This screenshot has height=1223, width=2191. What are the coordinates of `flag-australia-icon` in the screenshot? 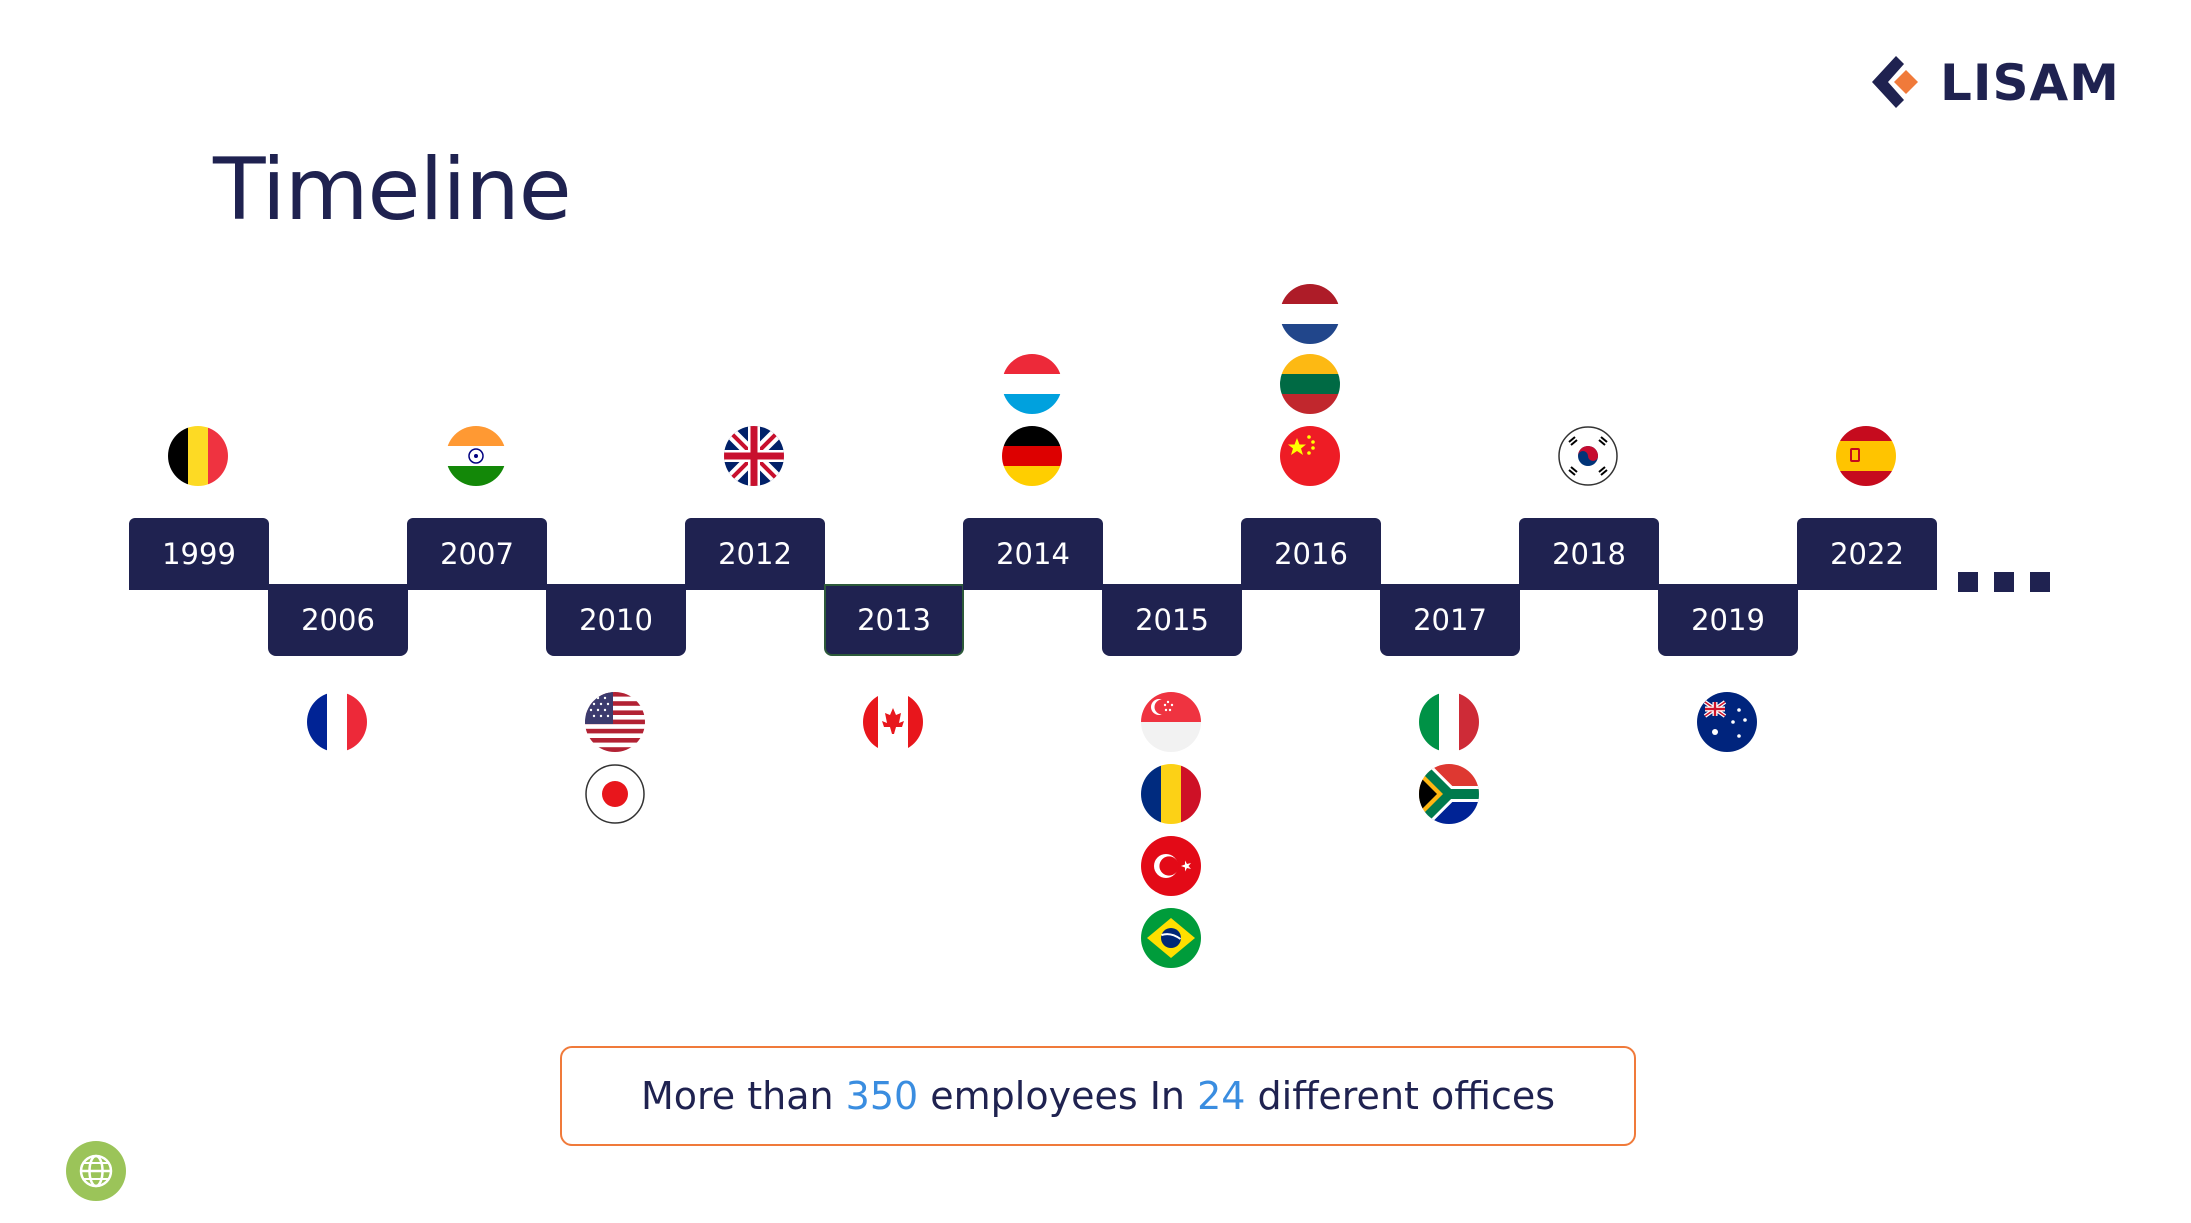 It's located at (1727, 722).